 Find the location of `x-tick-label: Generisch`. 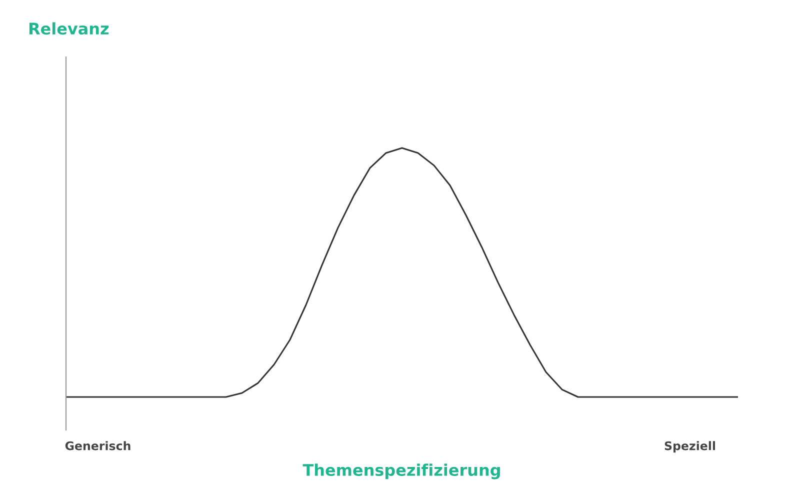

x-tick-label: Generisch is located at coordinates (97, 445).